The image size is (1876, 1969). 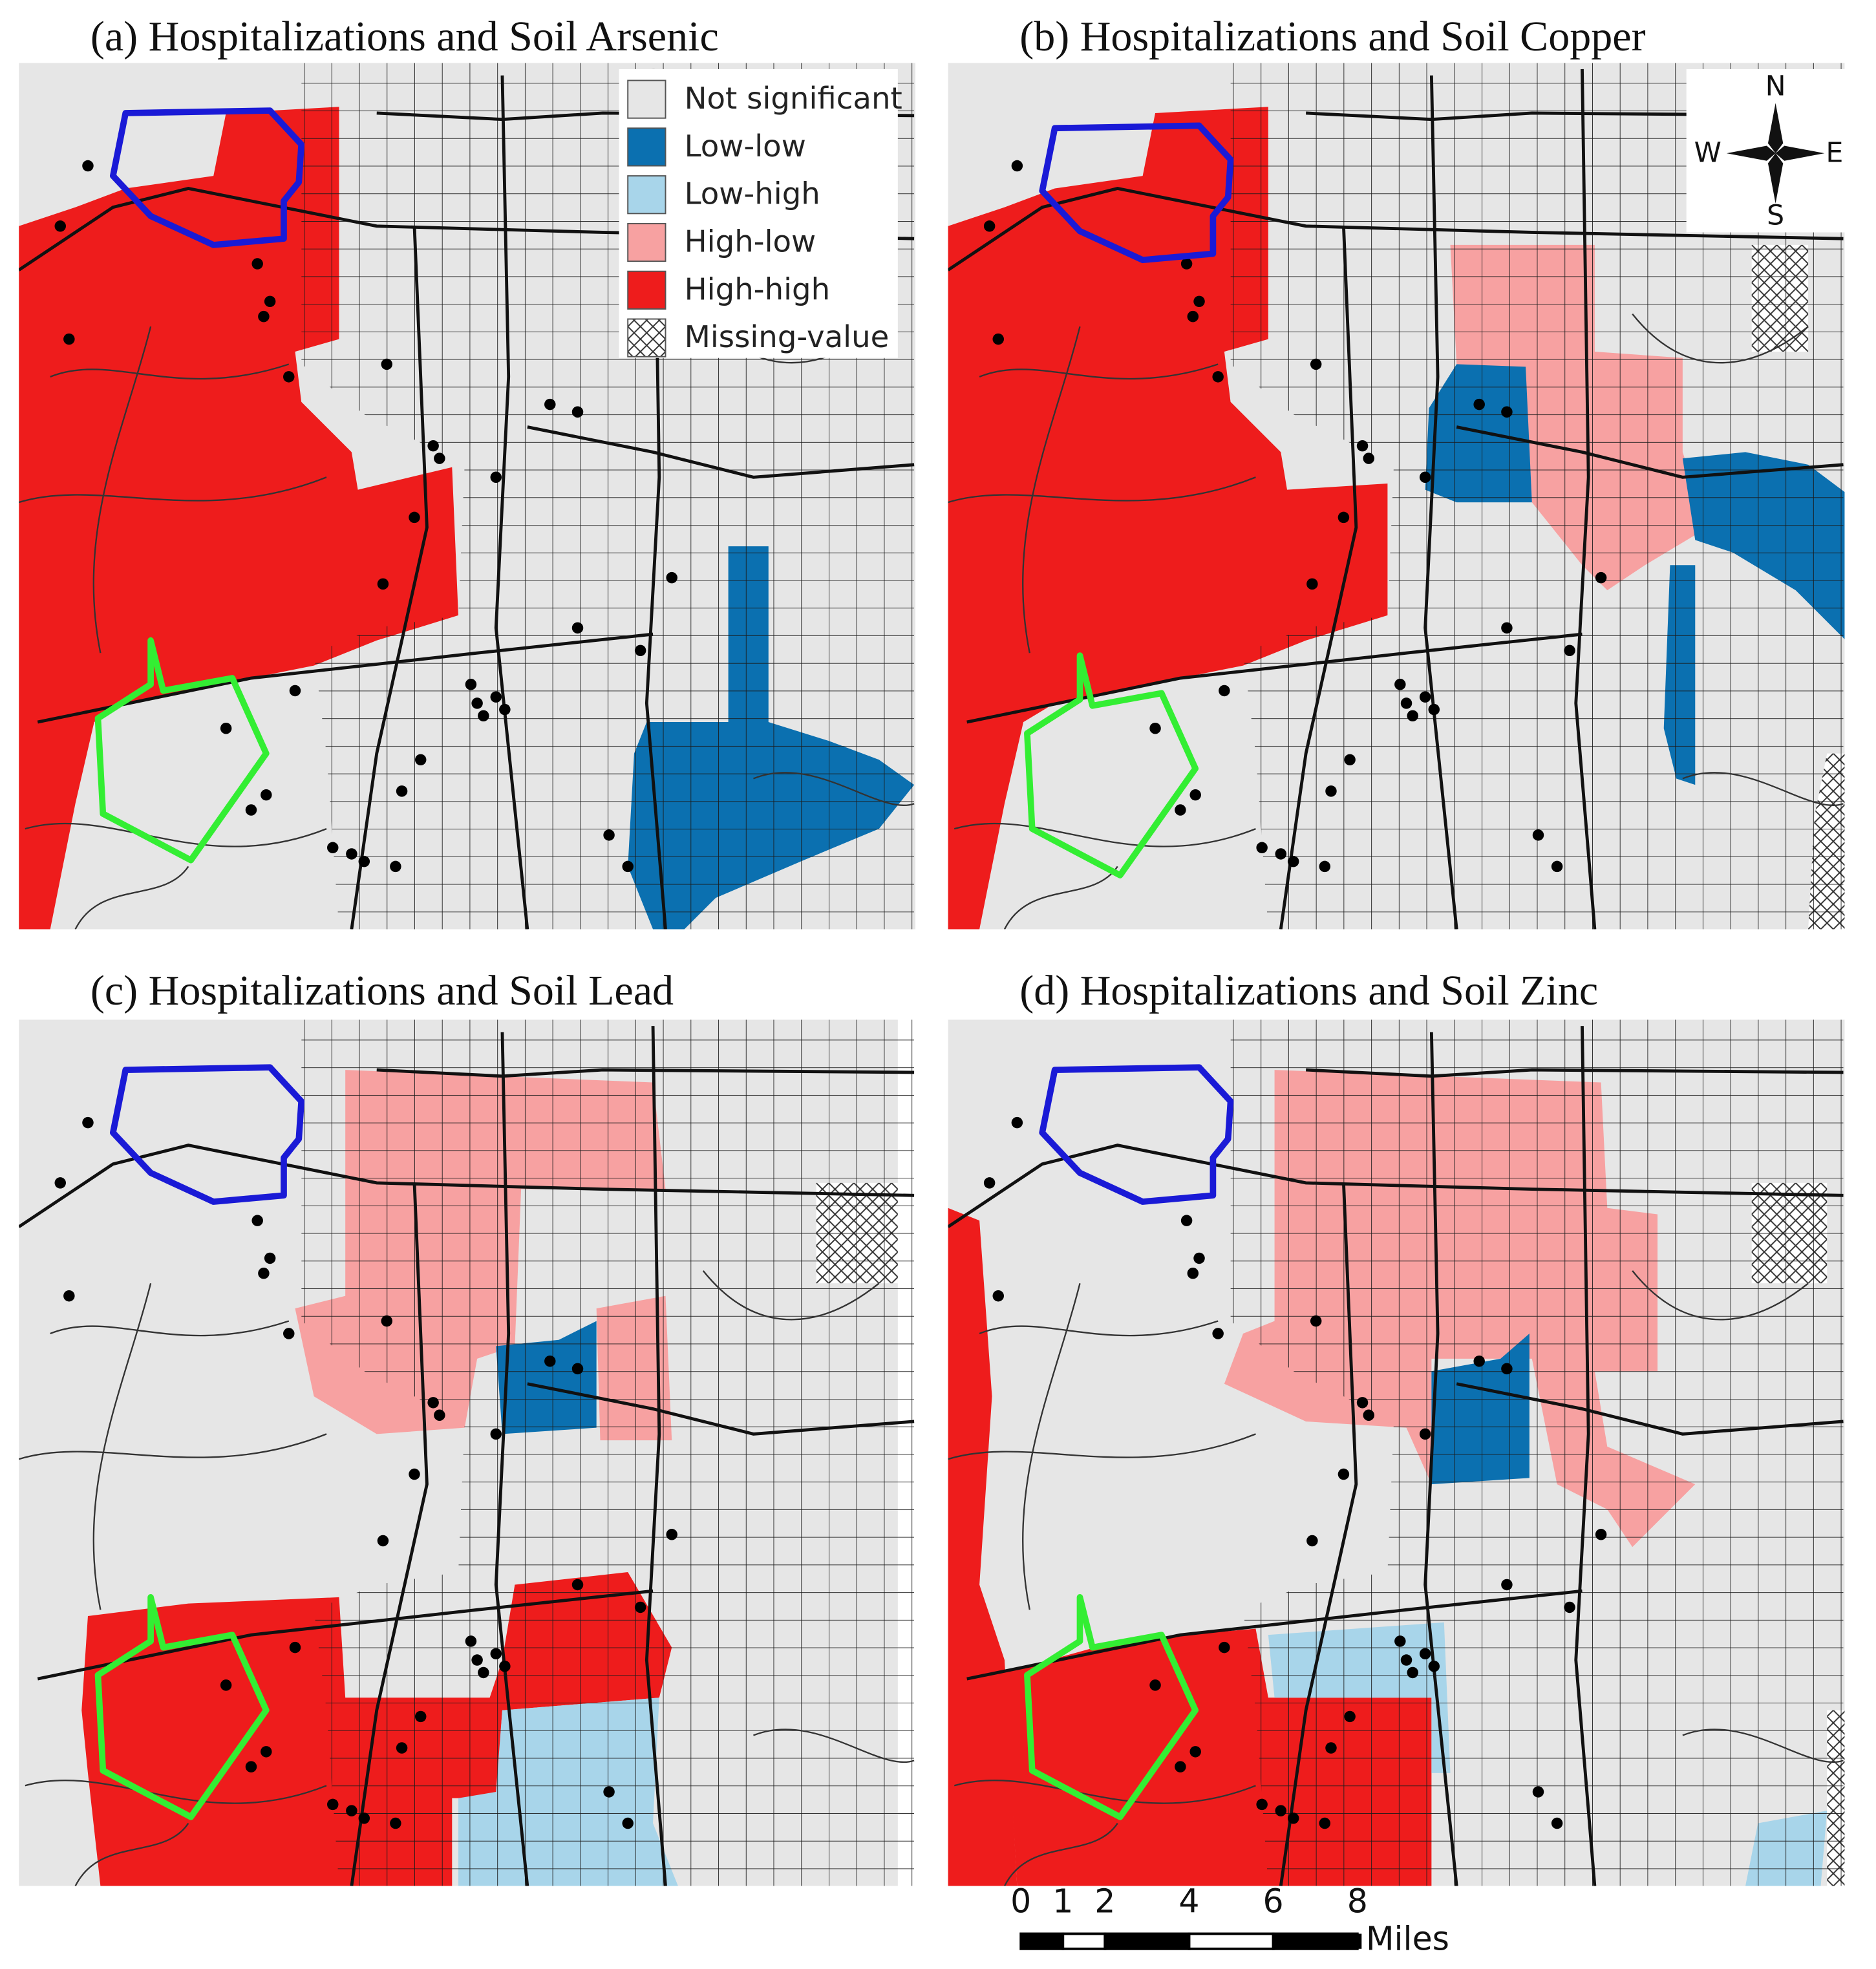 What do you see at coordinates (1332, 36) in the screenshot?
I see `panel-title: (b) Hospitalizations and Soil Copper` at bounding box center [1332, 36].